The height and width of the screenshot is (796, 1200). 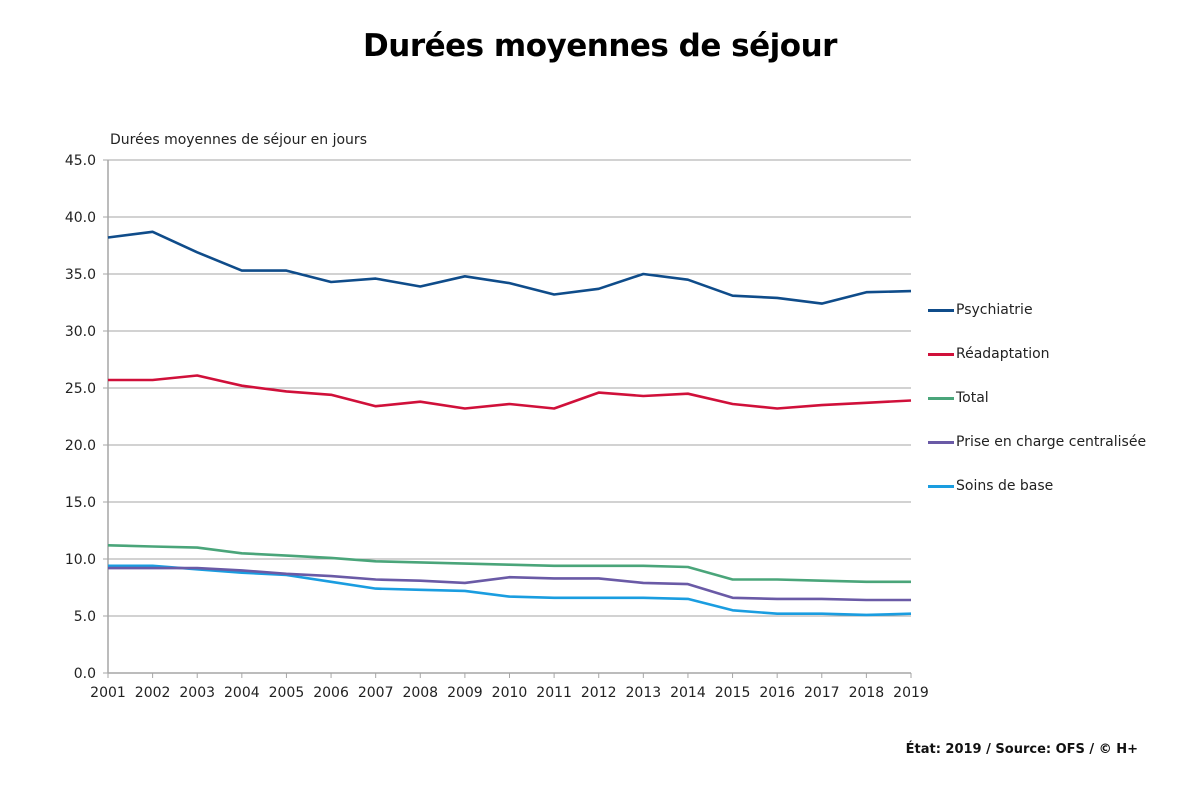 I want to click on legend-label: Soins de base, so click(x=1005, y=486).